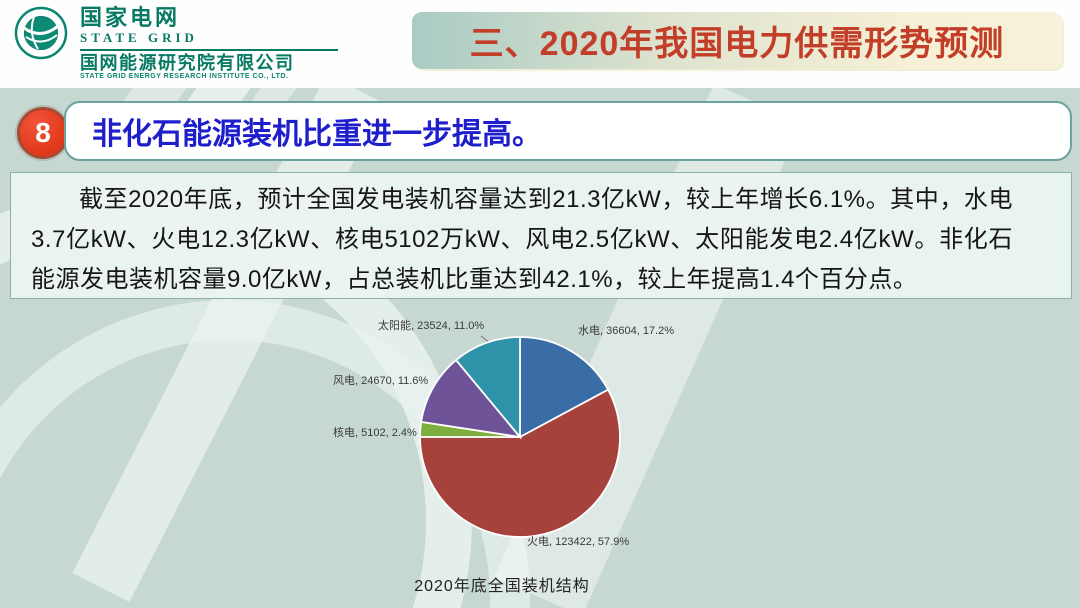 The image size is (1080, 608). What do you see at coordinates (187, 63) in the screenshot?
I see `institute-name-cn: 国网能源研究院有限公司` at bounding box center [187, 63].